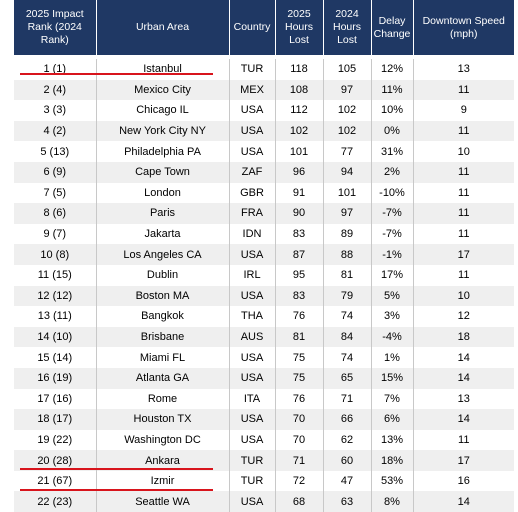 The height and width of the screenshot is (512, 518). Describe the element at coordinates (55, 460) in the screenshot. I see `cell-rank: 20 (28)` at that location.